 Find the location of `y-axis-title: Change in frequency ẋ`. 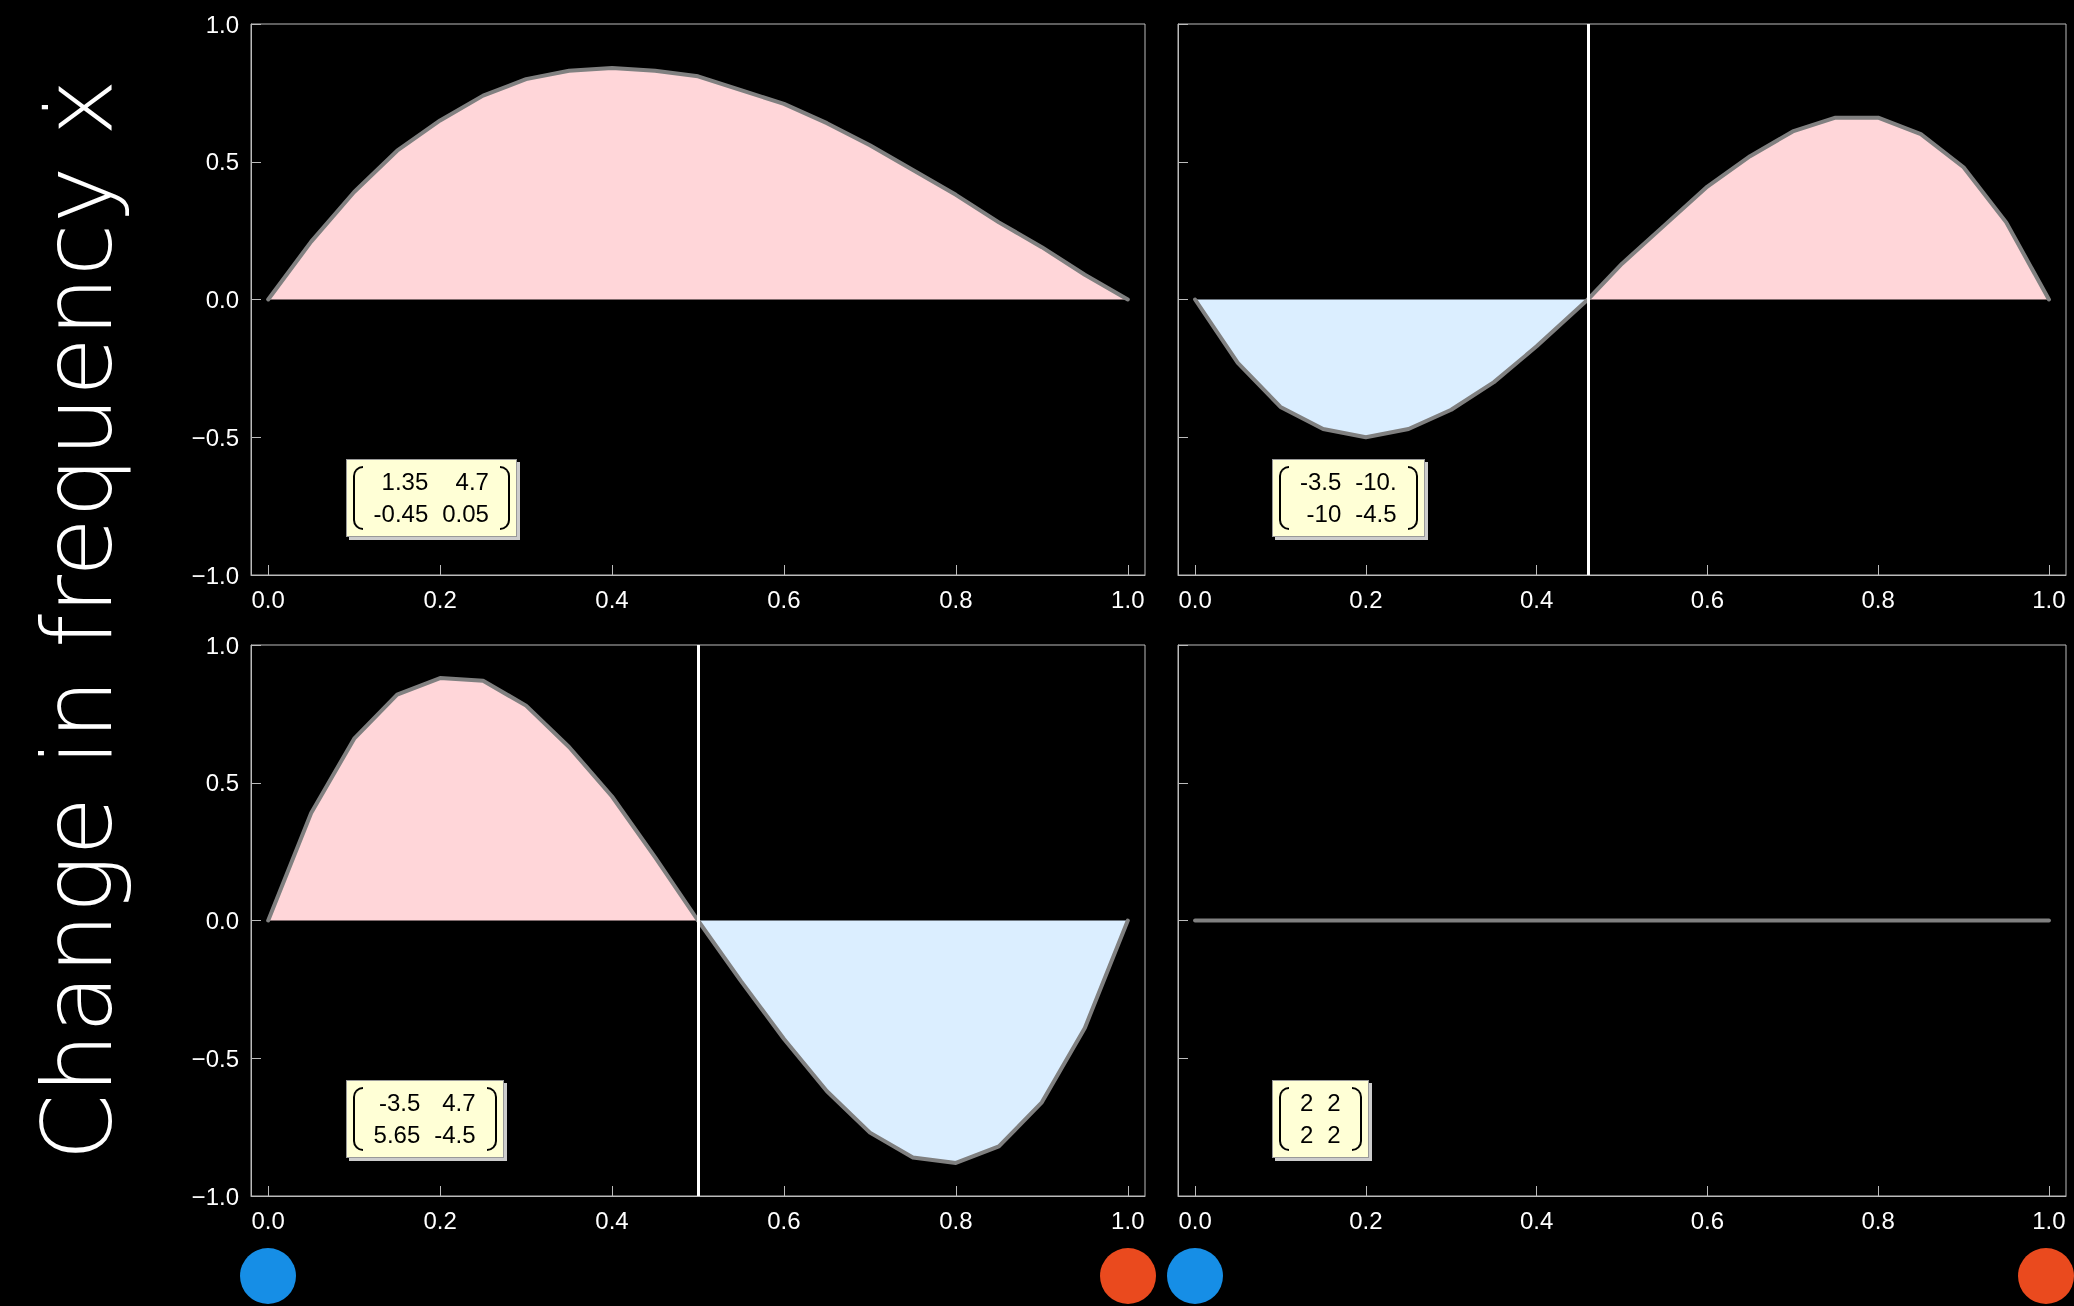

y-axis-title: Change in frequency ẋ is located at coordinates (77, 620).